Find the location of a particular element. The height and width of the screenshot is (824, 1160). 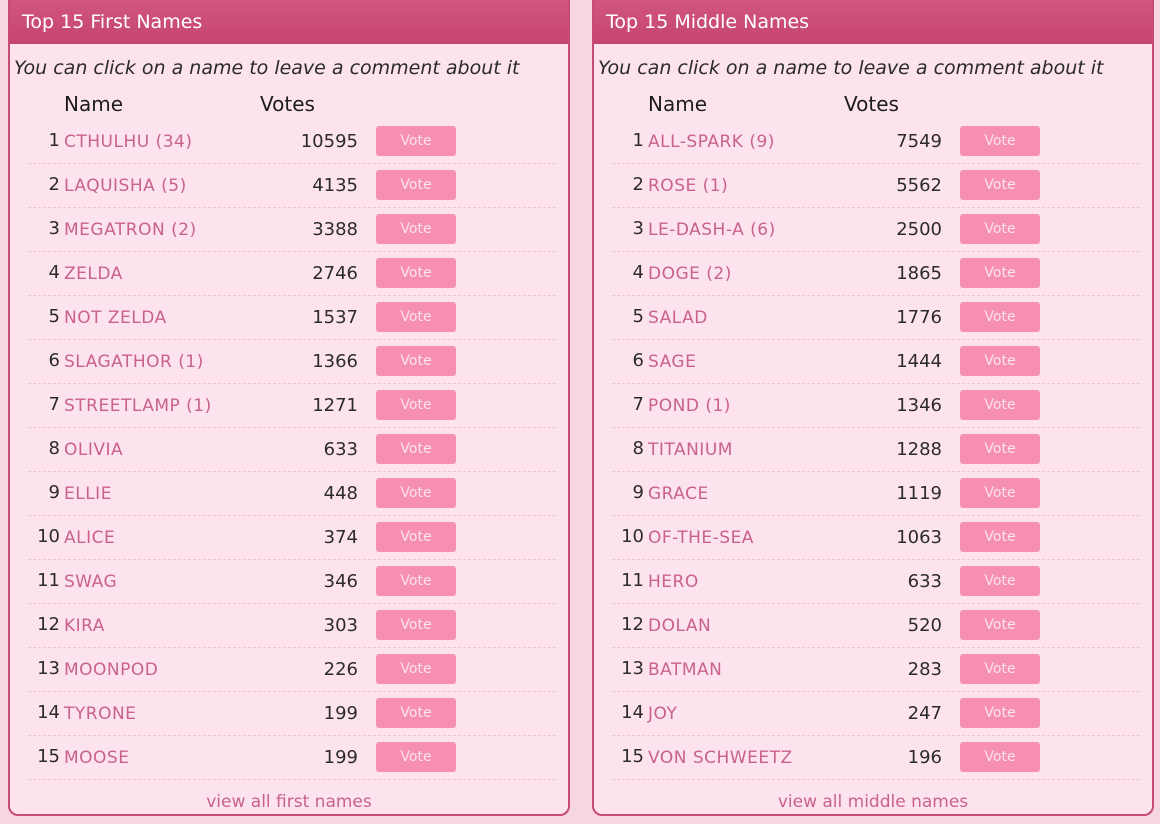

name-link: SLAGATHOR (1) is located at coordinates (134, 362).